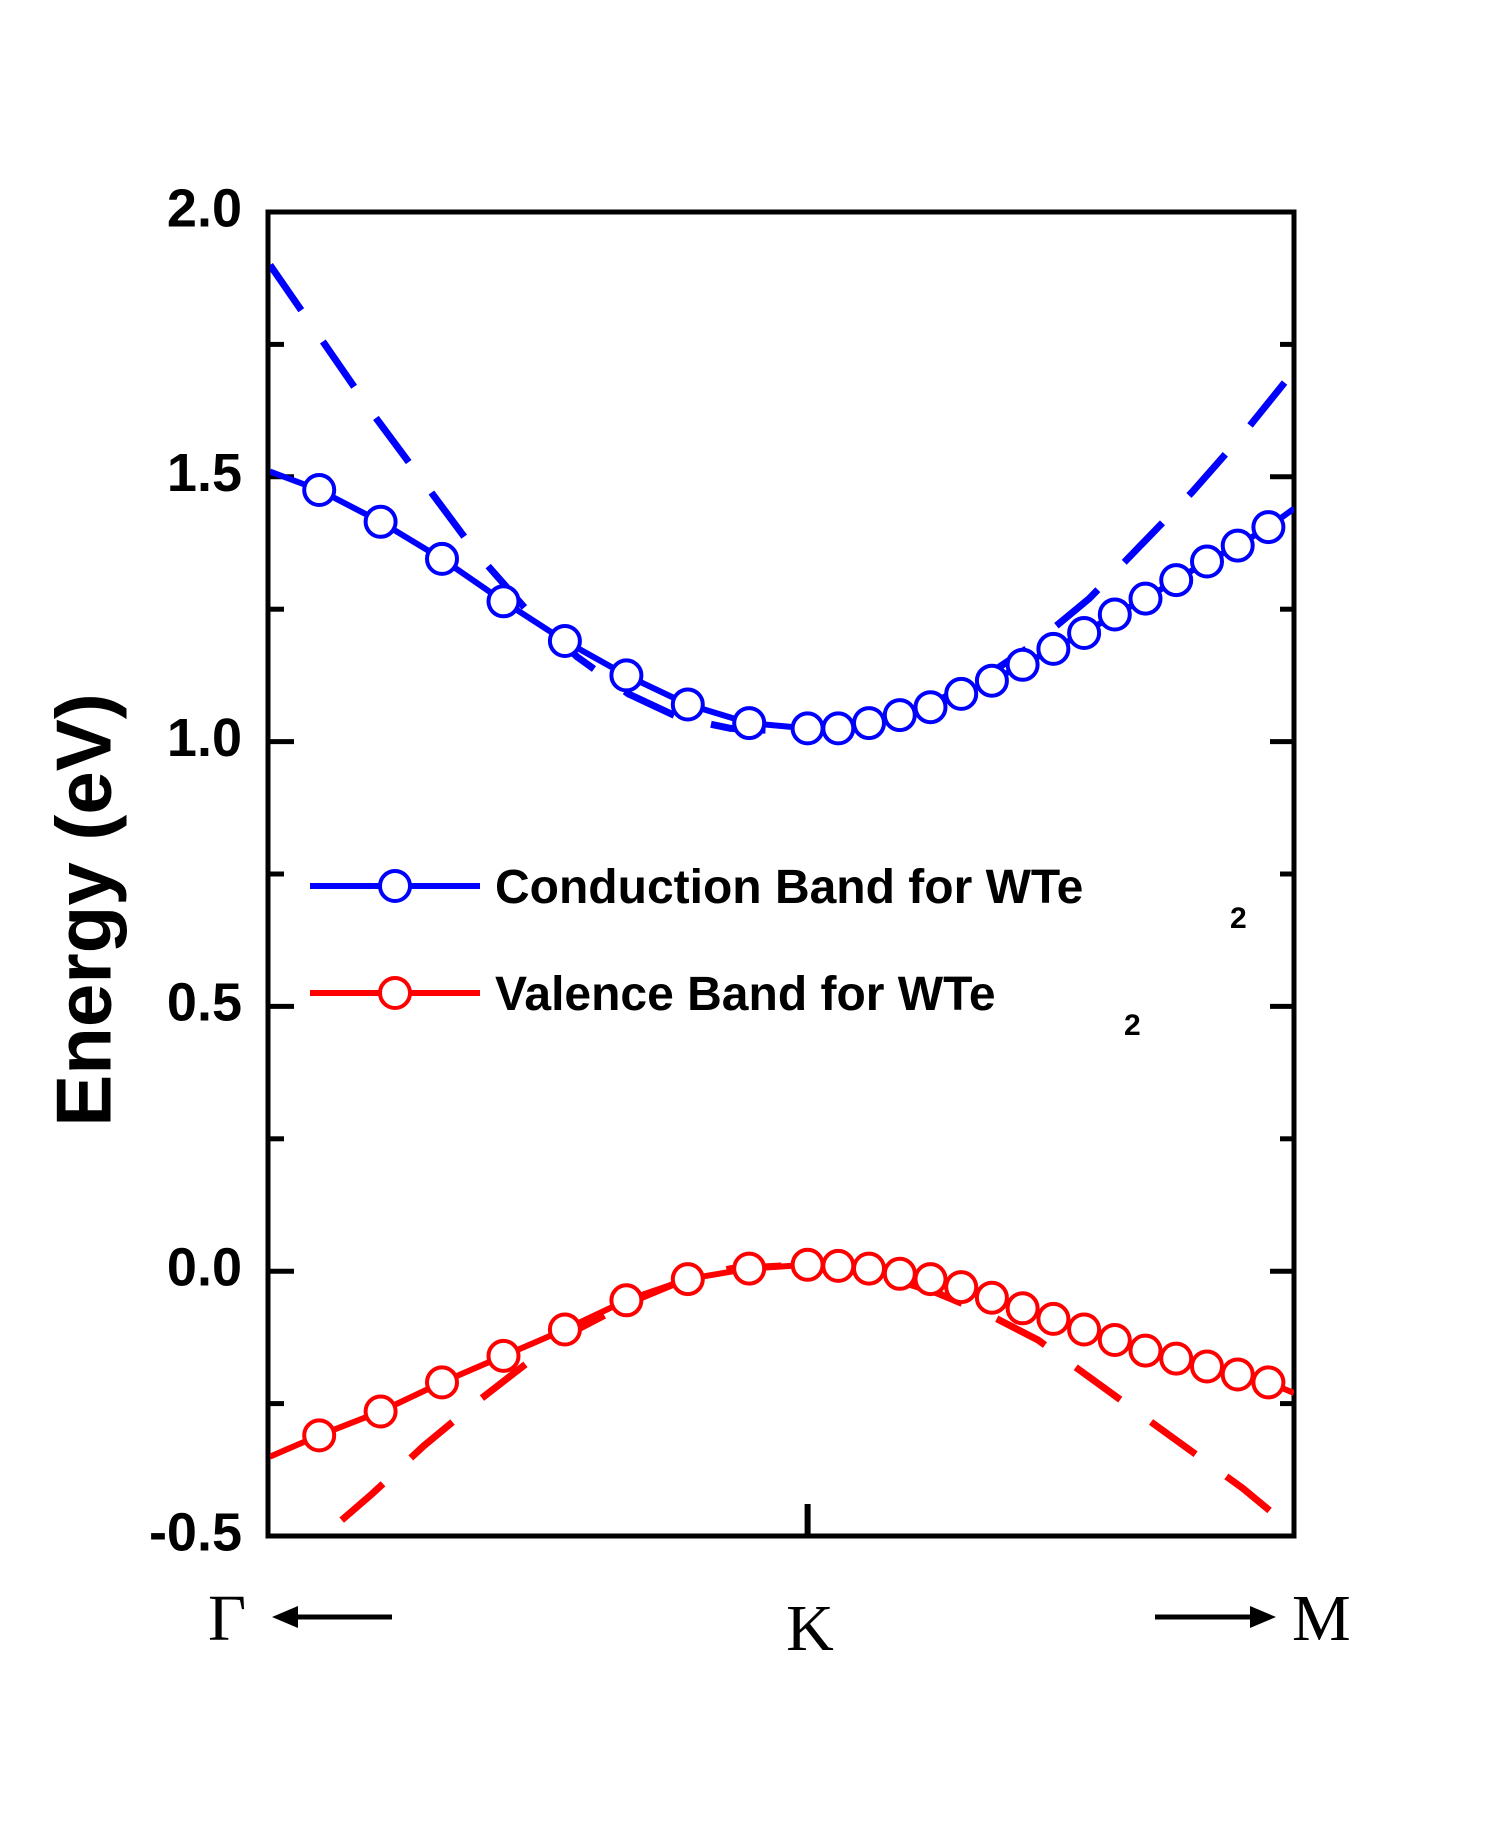 The image size is (1500, 1846). I want to click on legend-label-conduction: Conduction Band for WTe, so click(789, 887).